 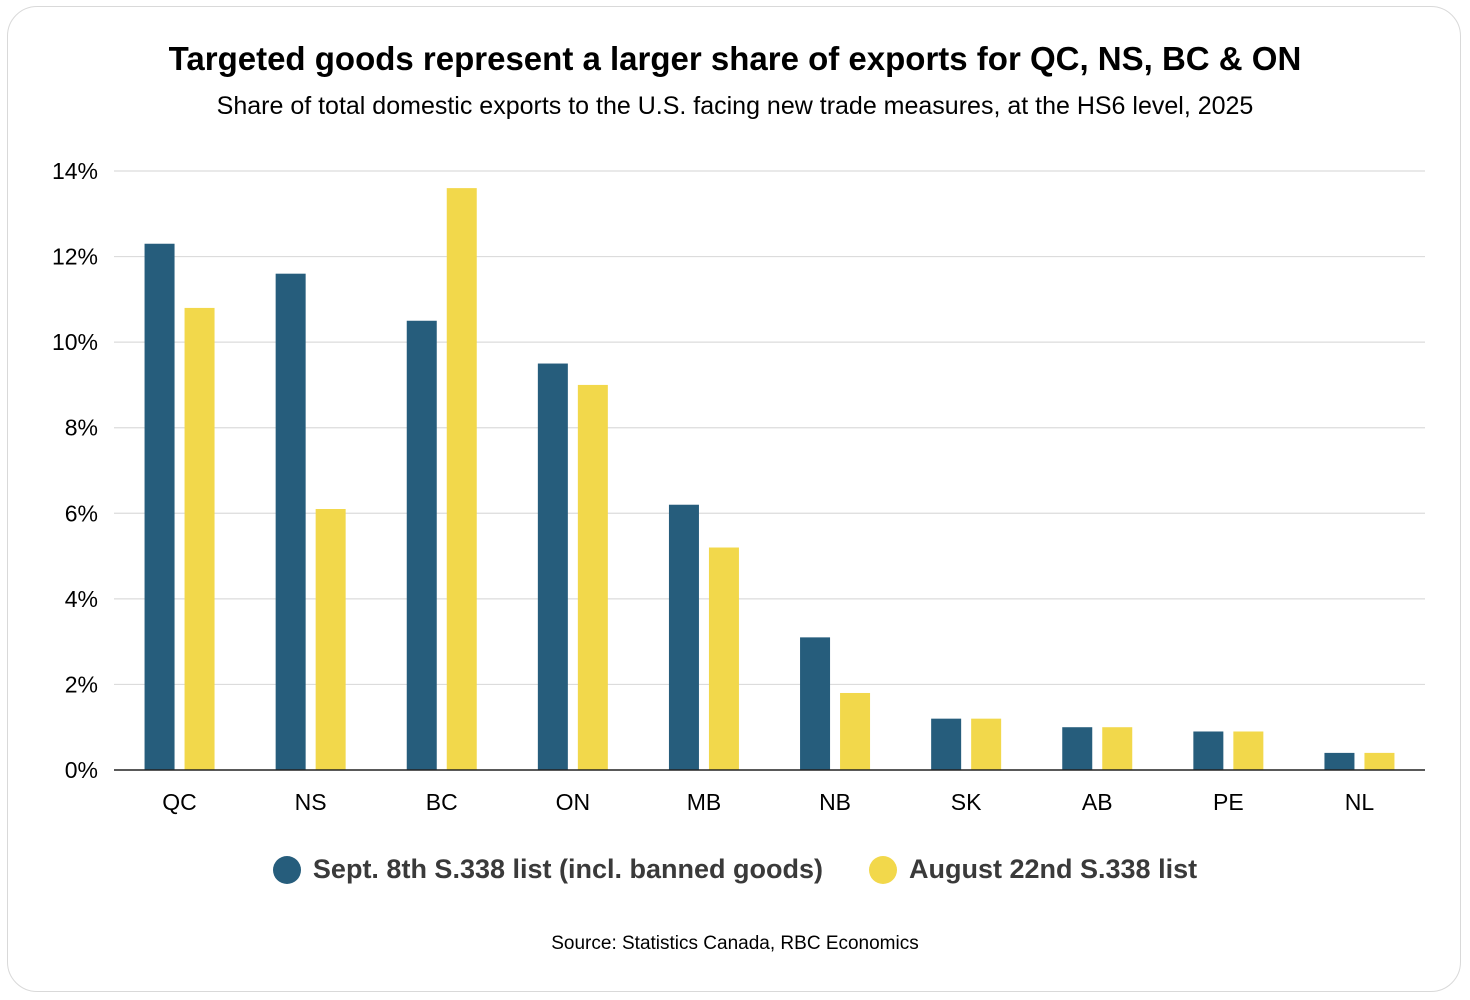 What do you see at coordinates (573, 802) in the screenshot?
I see `x-tick-label: ON` at bounding box center [573, 802].